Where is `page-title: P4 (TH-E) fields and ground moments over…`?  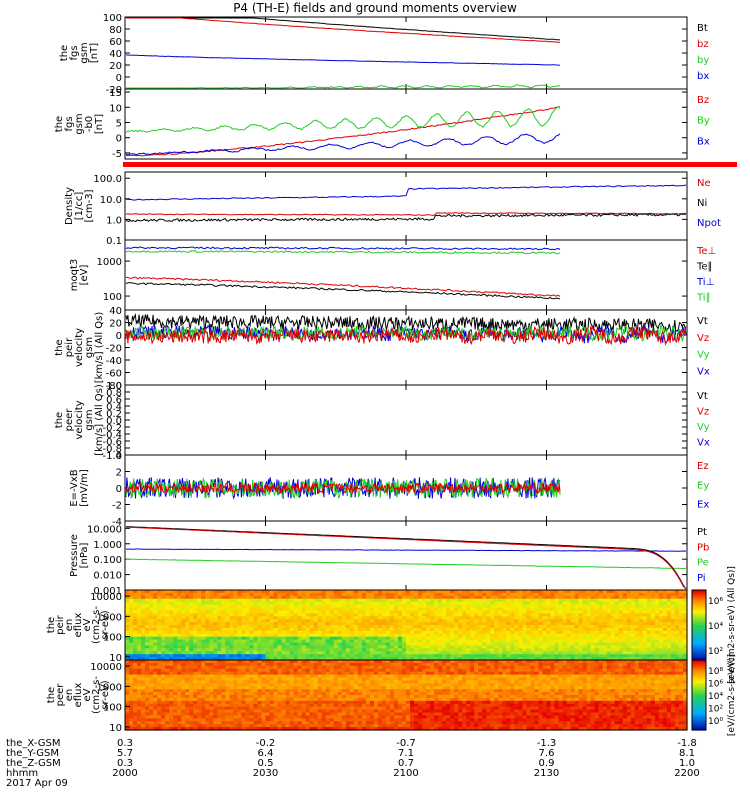
page-title: P4 (TH-E) fields and ground moments over… is located at coordinates (375, 8).